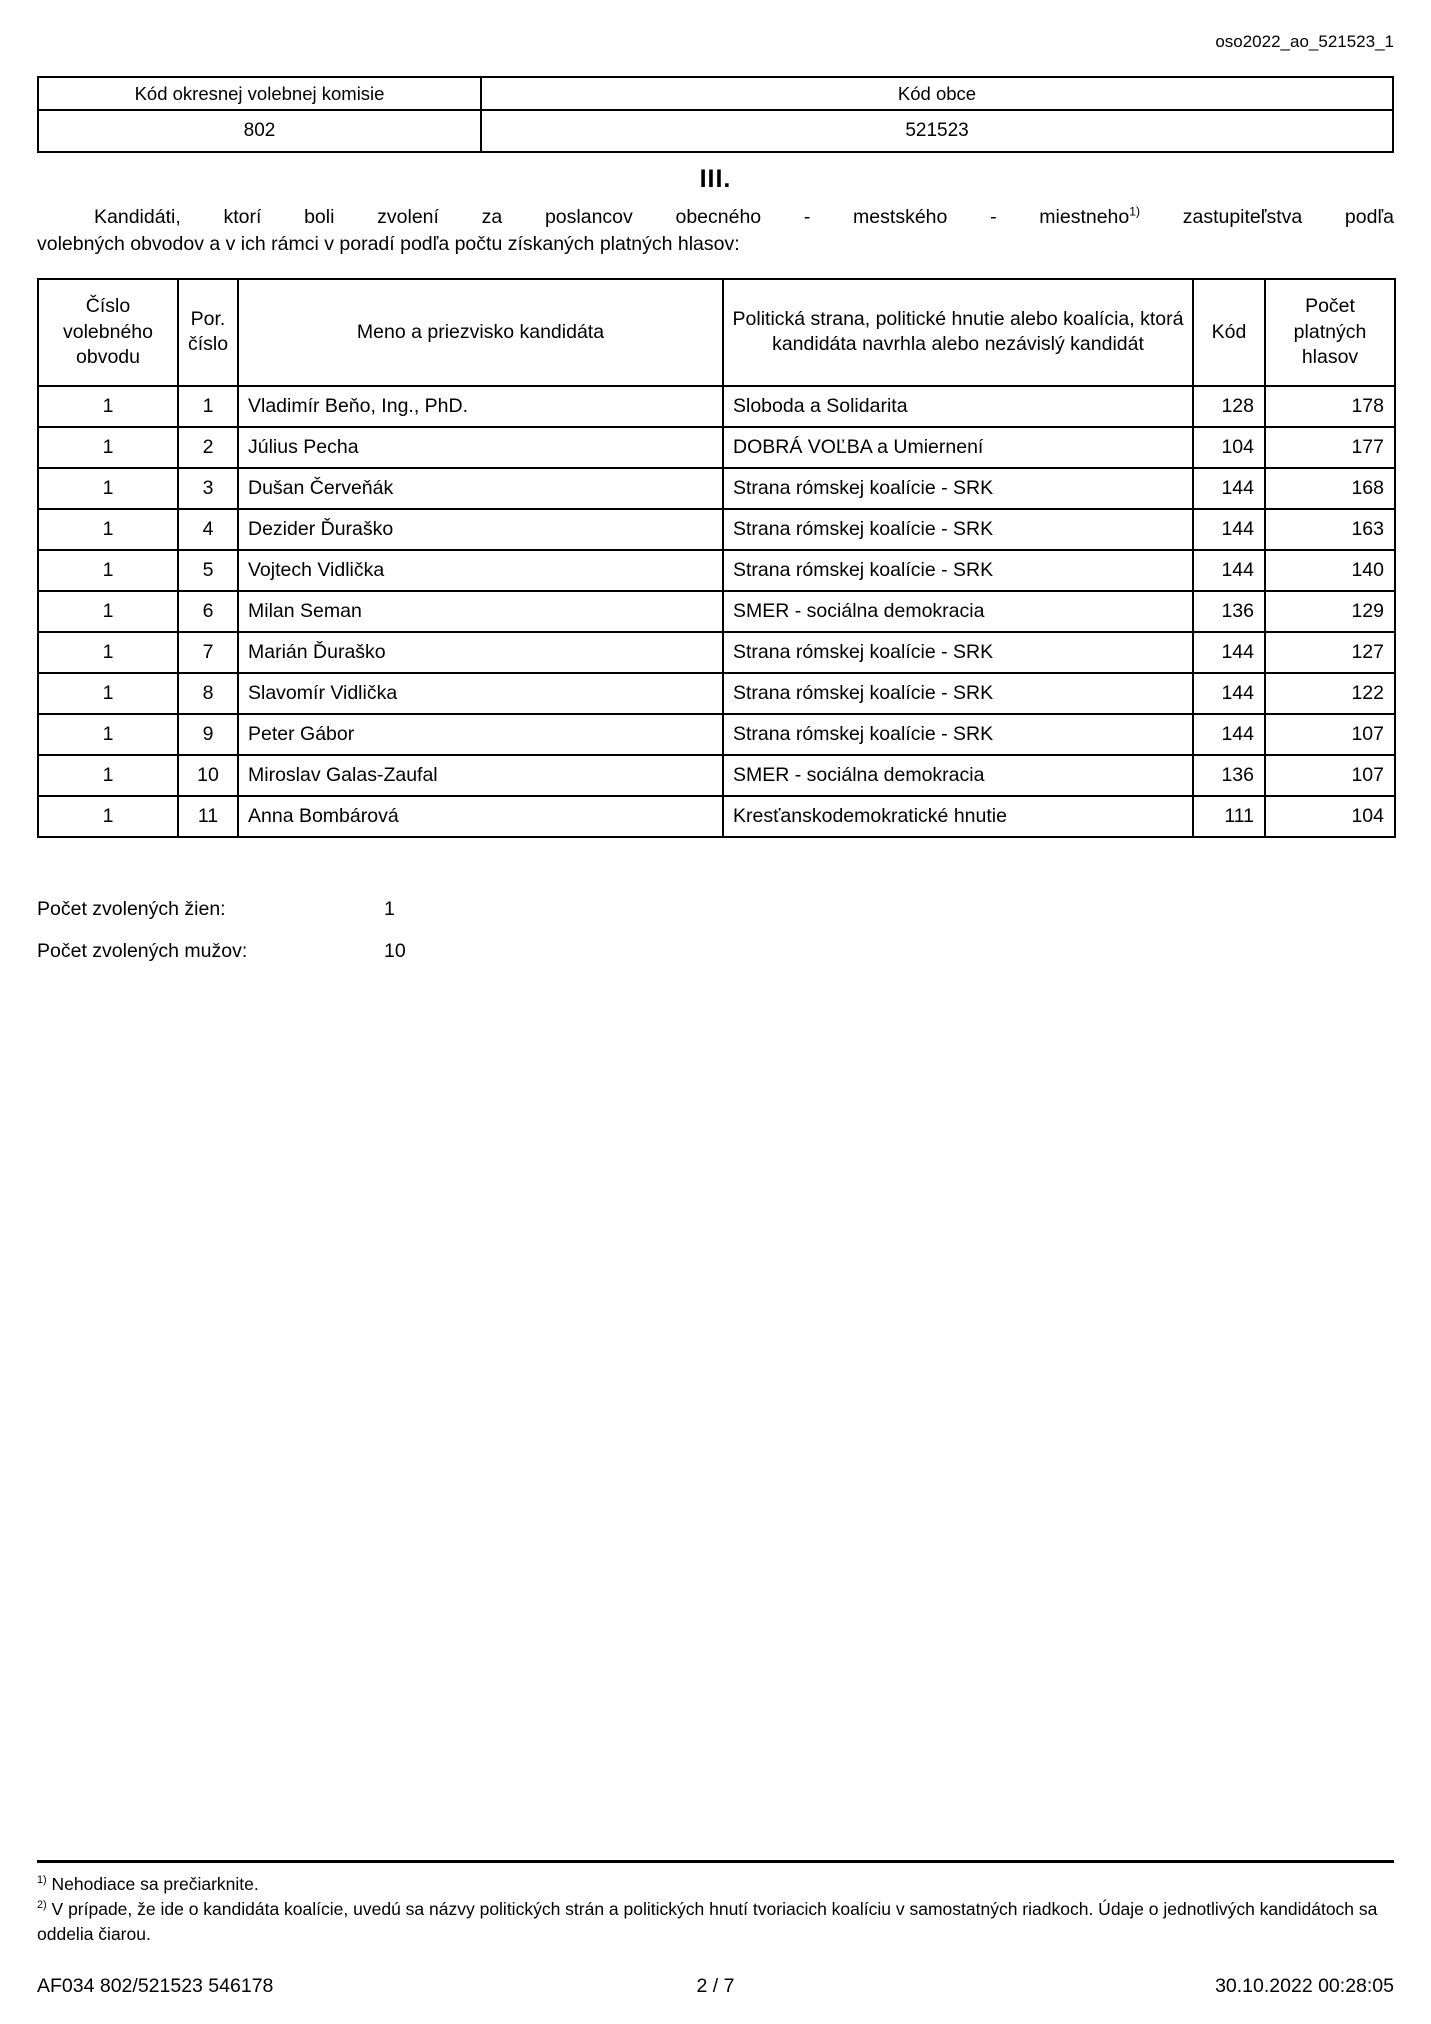 The image size is (1431, 2024). What do you see at coordinates (958, 406) in the screenshot?
I see `cell-party: Sloboda a Solidarita` at bounding box center [958, 406].